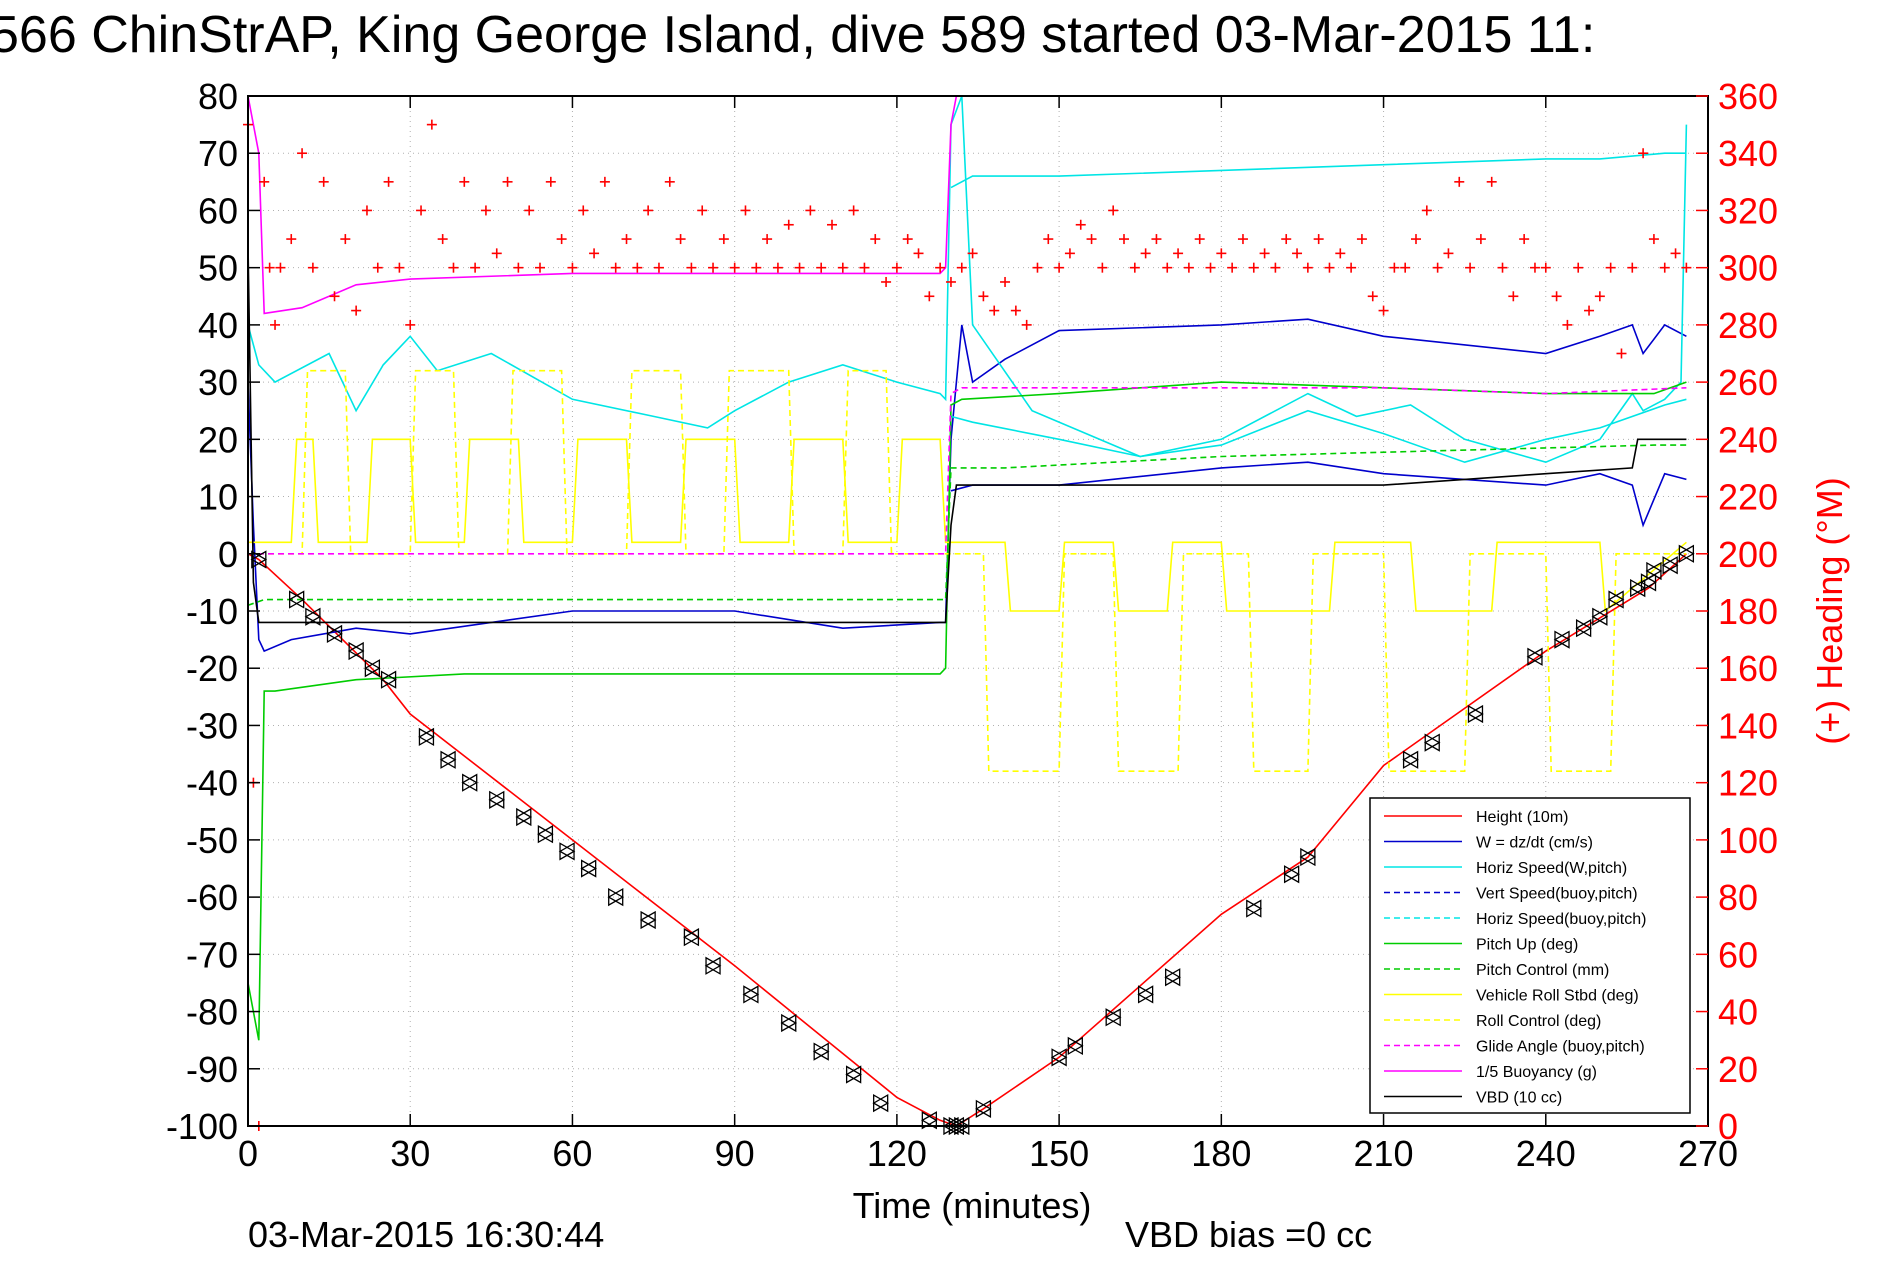 The height and width of the screenshot is (1267, 1891). What do you see at coordinates (1473, 1098) in the screenshot?
I see `legend-entry: VBD (10 cc)` at bounding box center [1473, 1098].